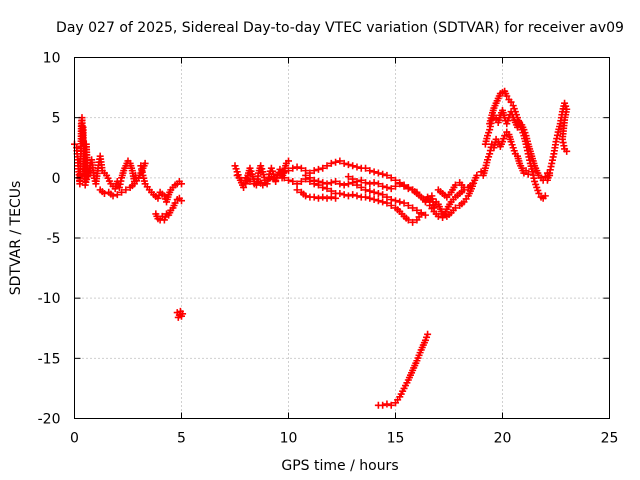 The image size is (640, 480). What do you see at coordinates (557, 141) in the screenshot?
I see `series-sat-v` at bounding box center [557, 141].